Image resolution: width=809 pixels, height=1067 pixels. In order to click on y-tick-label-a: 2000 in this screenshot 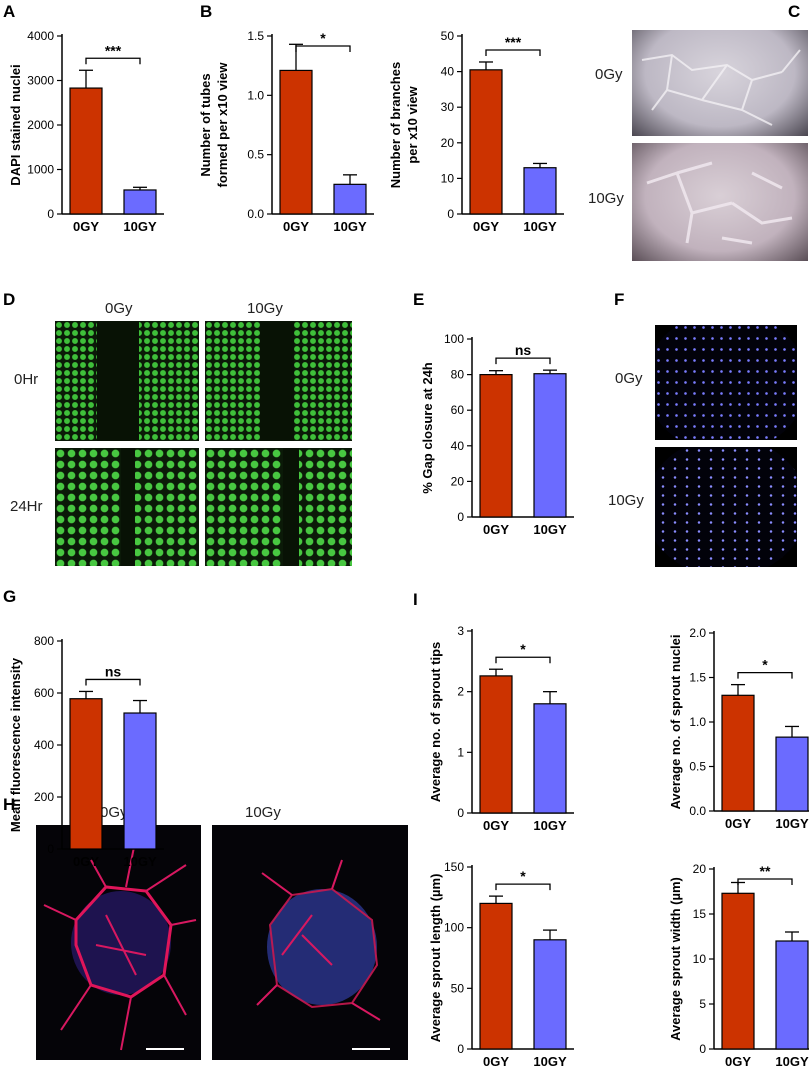, I will do `click(40, 125)`.